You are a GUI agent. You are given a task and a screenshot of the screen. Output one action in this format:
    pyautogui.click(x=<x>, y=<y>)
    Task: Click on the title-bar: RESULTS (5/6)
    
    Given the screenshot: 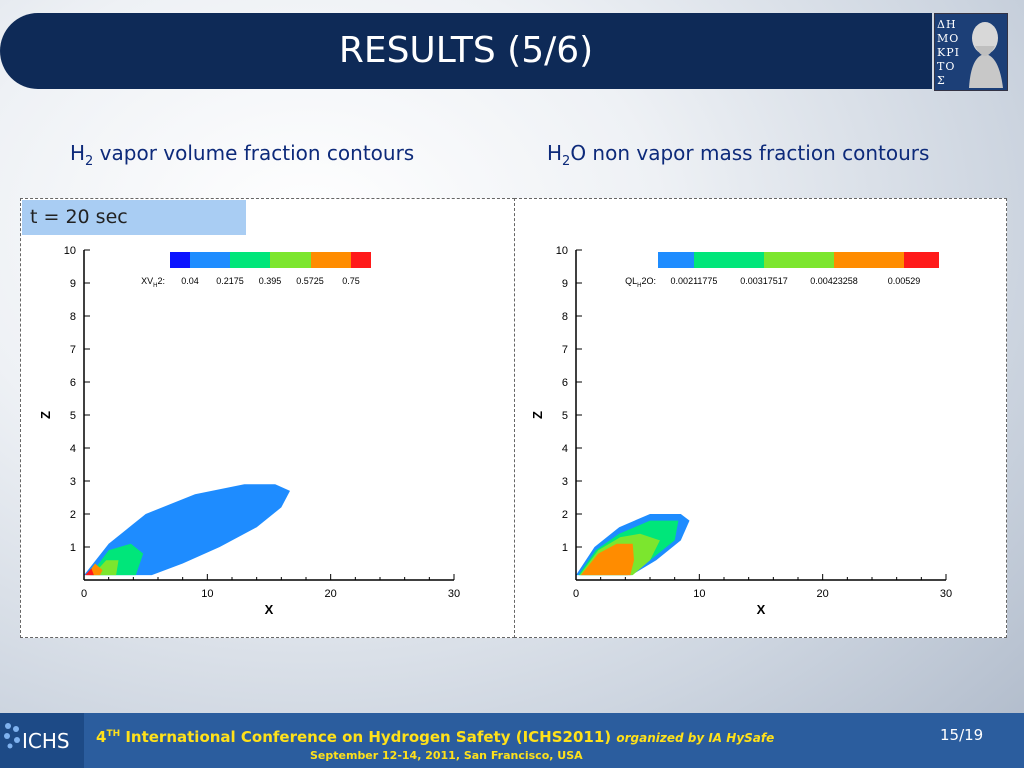 What is the action you would take?
    pyautogui.click(x=466, y=51)
    